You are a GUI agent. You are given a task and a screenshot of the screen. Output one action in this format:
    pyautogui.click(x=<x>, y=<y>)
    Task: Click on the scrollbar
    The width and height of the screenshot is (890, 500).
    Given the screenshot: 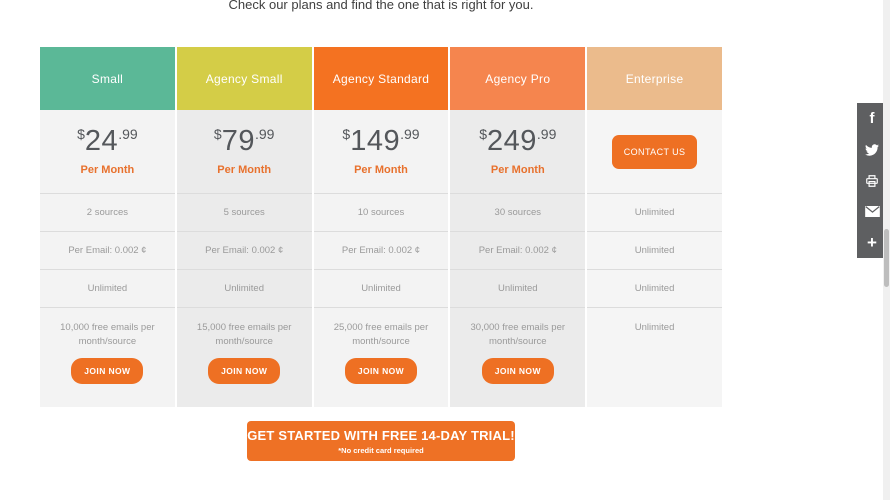 What is the action you would take?
    pyautogui.click(x=886, y=250)
    